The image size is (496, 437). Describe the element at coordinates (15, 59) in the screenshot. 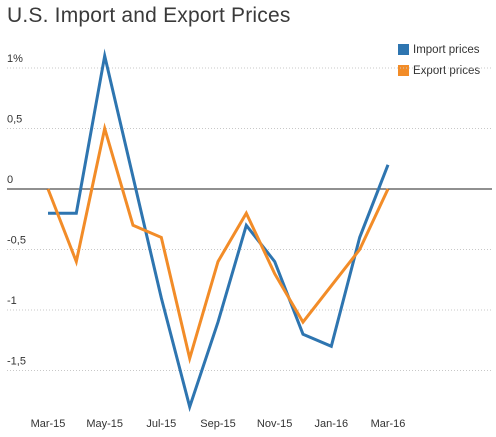

I see `y-tick-label: 1%` at that location.